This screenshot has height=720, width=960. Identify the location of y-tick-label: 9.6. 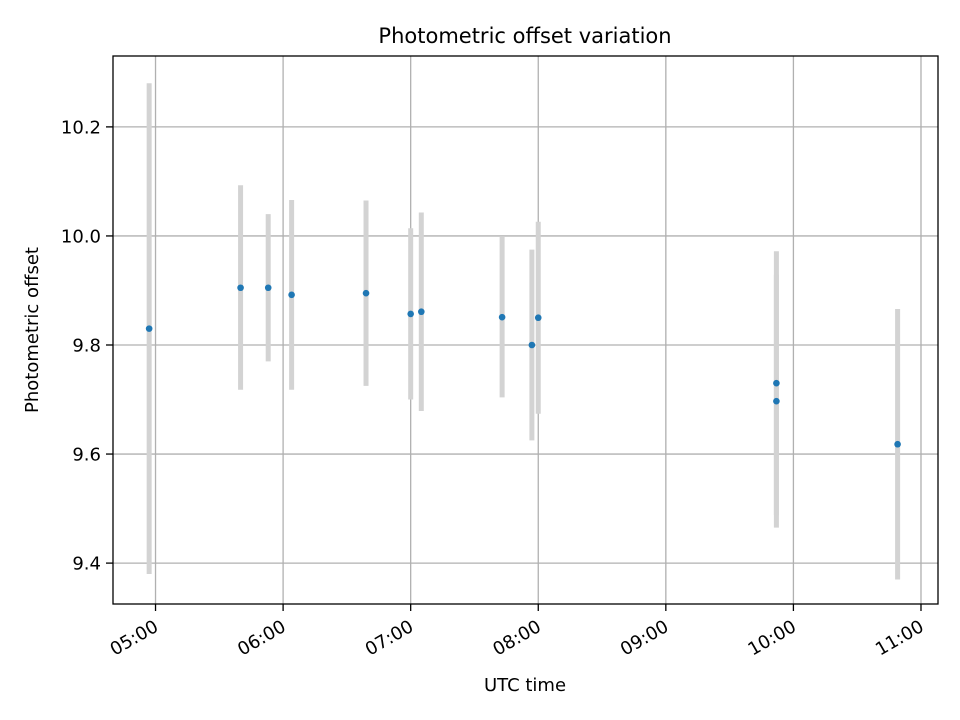
(86, 455).